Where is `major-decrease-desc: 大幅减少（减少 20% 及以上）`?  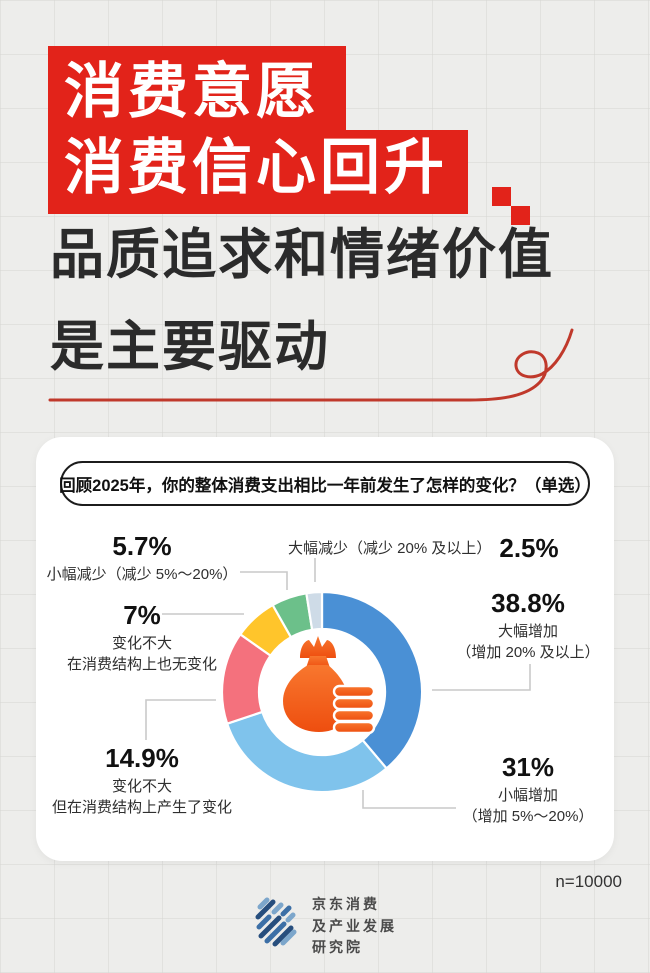 major-decrease-desc: 大幅减少（减少 20% 及以上） is located at coordinates (390, 548).